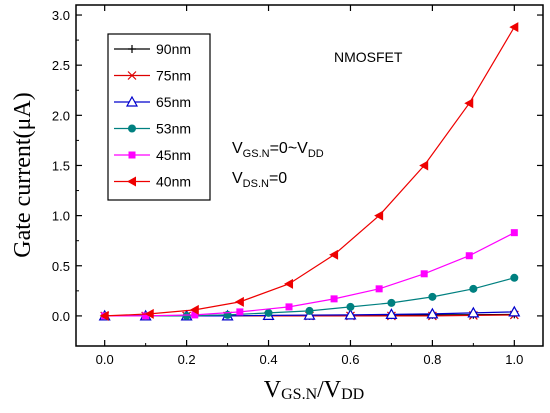 The width and height of the screenshot is (550, 413). Describe the element at coordinates (61, 15) in the screenshot. I see `y-tick-label: 3.0` at that location.